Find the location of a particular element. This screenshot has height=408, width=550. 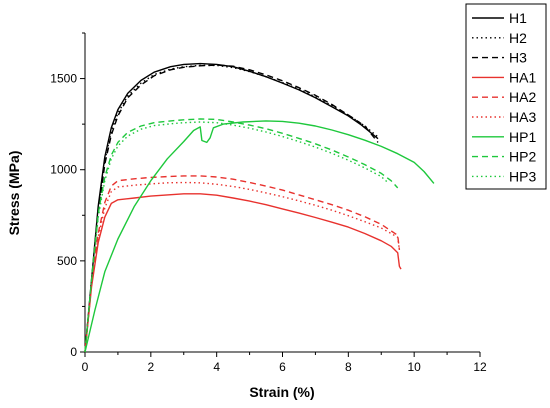

y-tick-label: 1000 is located at coordinates (63, 170).